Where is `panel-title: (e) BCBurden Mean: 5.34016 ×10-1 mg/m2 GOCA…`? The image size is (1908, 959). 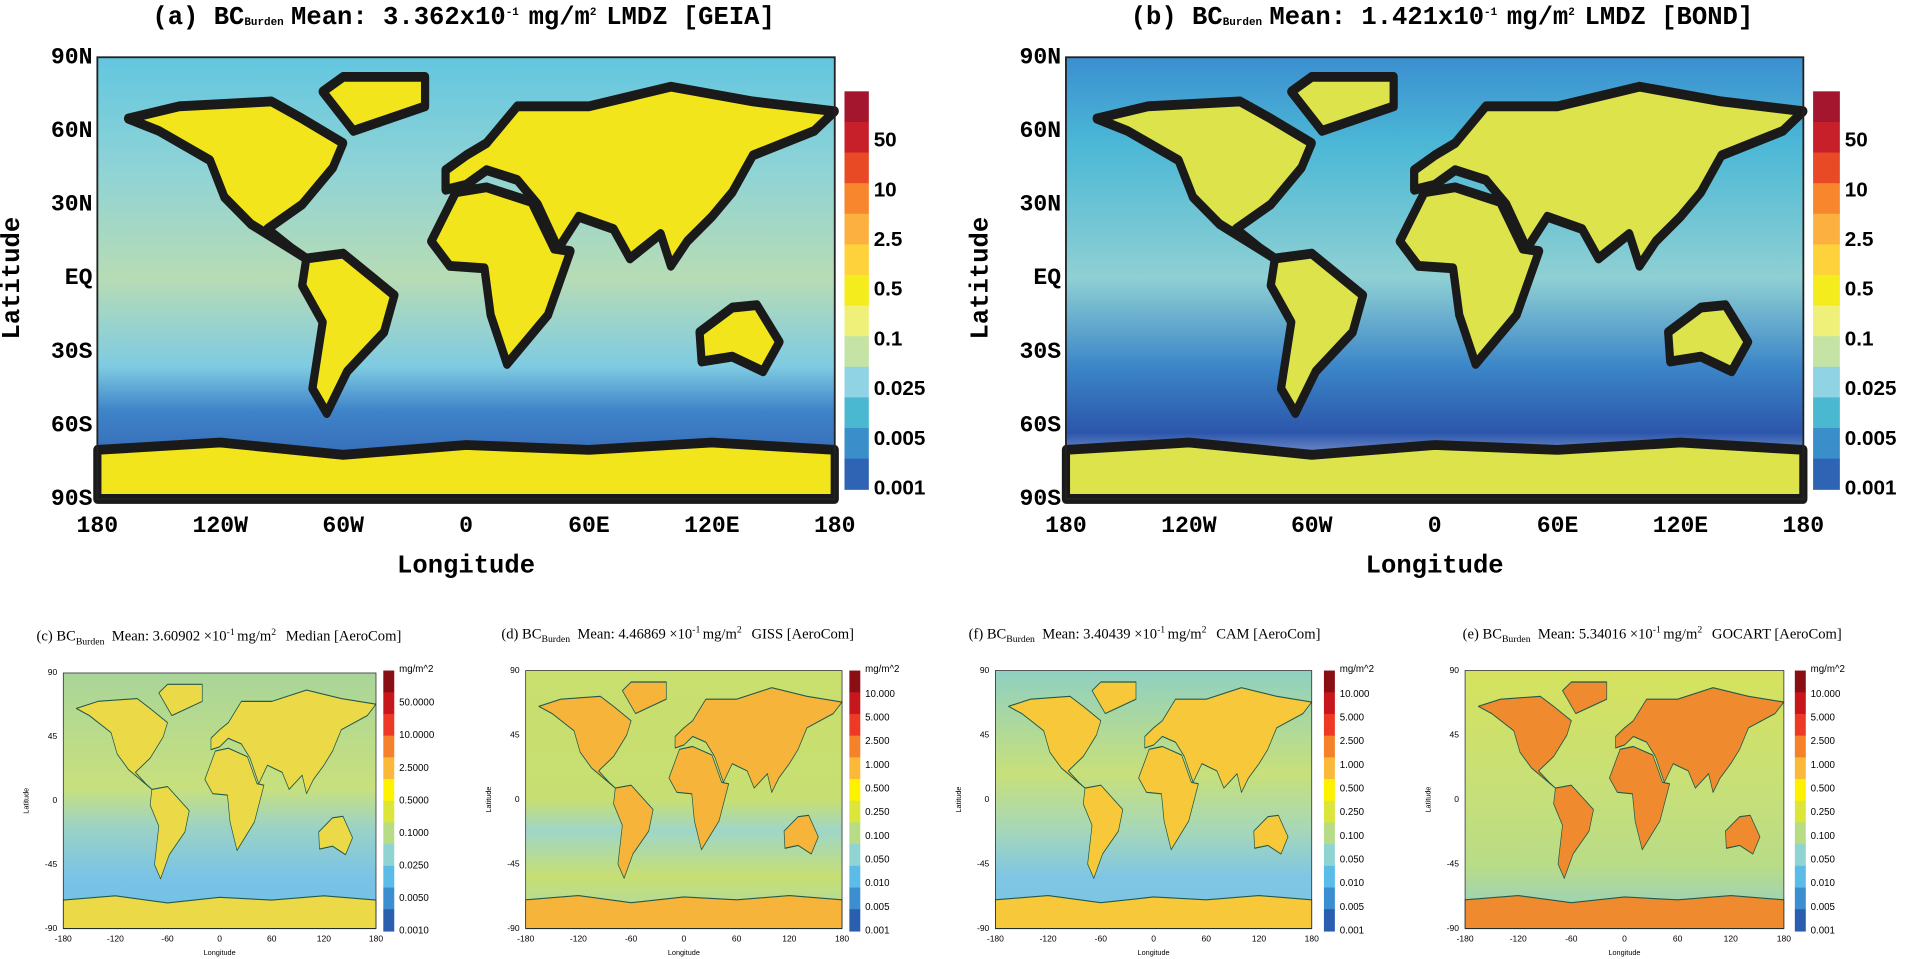
panel-title: (e) BCBurden Mean: 5.34016 ×10-1 mg/m2 GOCA… is located at coordinates (1652, 635).